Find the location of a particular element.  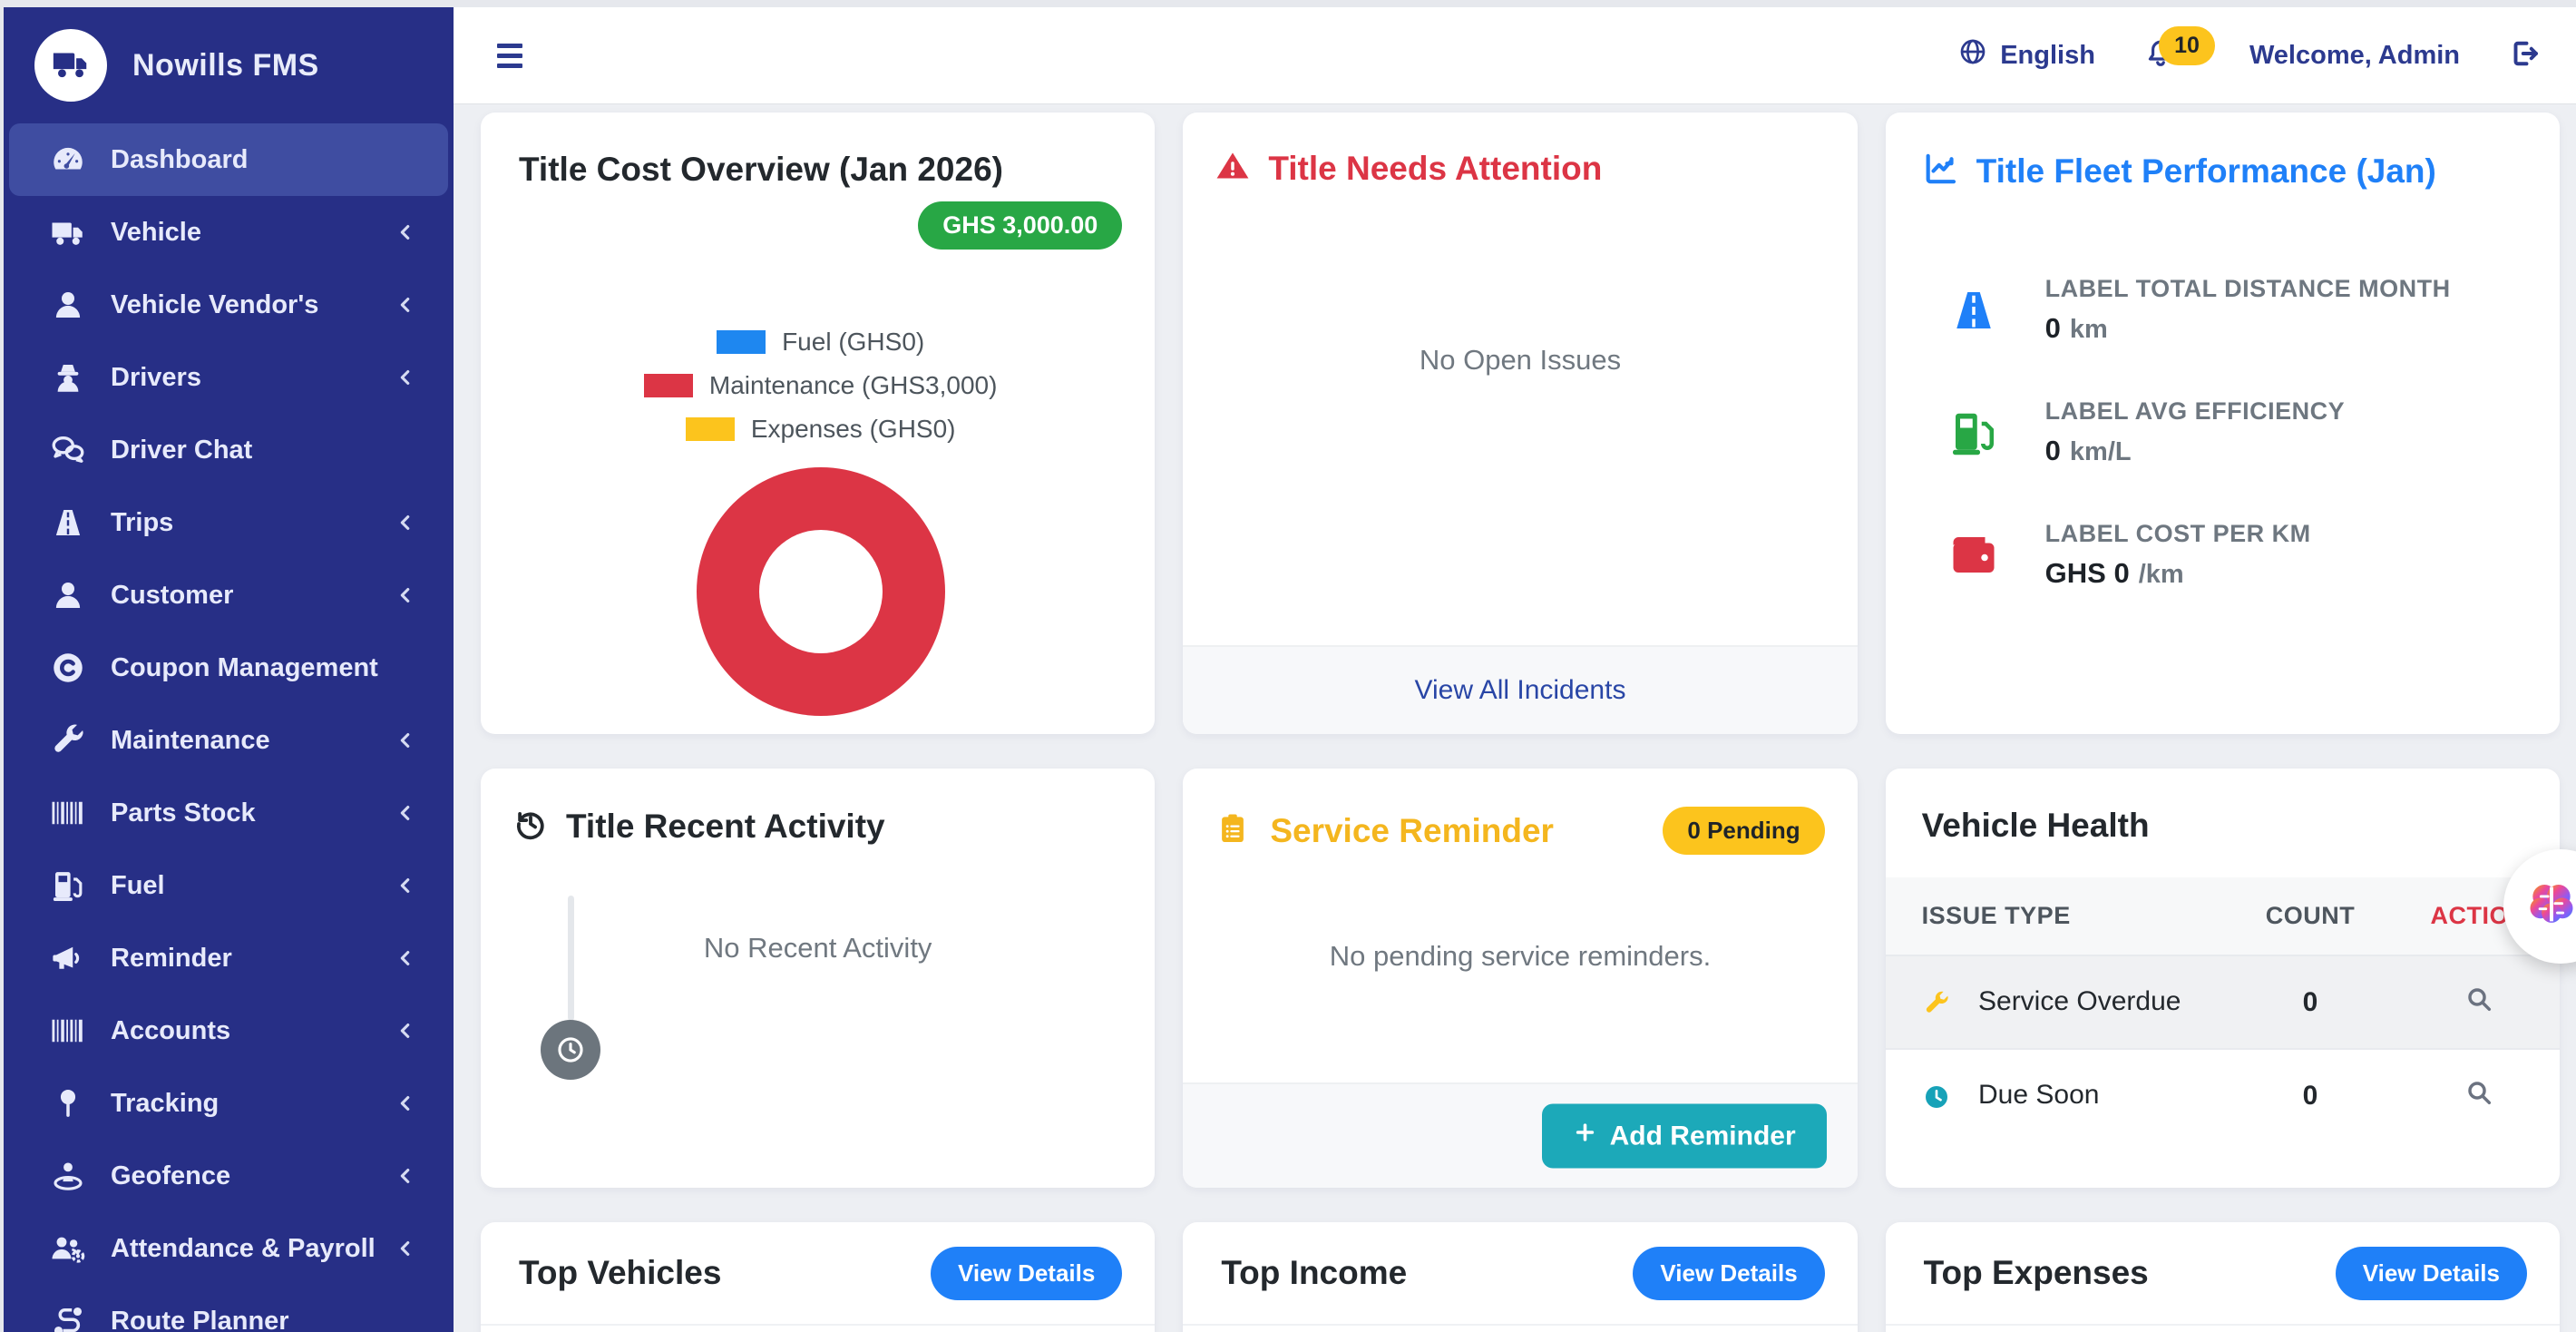

service-reminder-title: Service Reminder is located at coordinates (1412, 830).